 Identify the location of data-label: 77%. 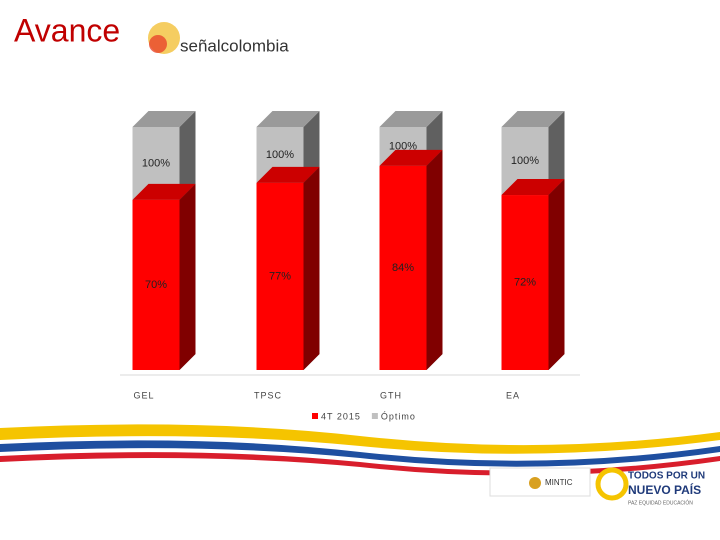
(280, 276).